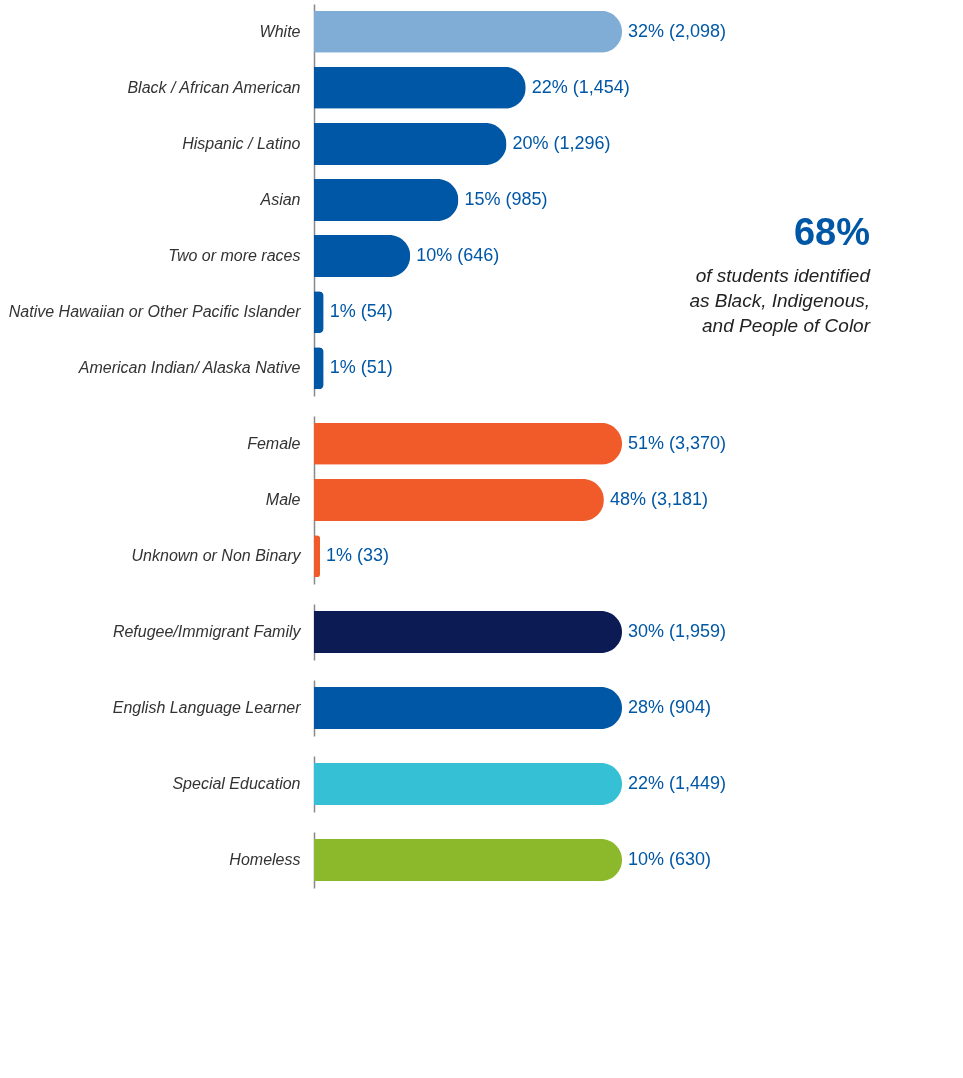 The height and width of the screenshot is (1078, 963). What do you see at coordinates (189, 368) in the screenshot?
I see `y-tick-label: American Indian/ Alaska Native` at bounding box center [189, 368].